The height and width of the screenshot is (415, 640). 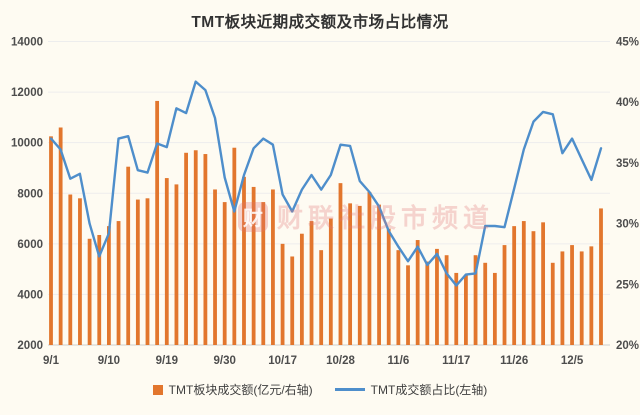 I want to click on right-axis-tick-label: 20%, so click(x=627, y=346).